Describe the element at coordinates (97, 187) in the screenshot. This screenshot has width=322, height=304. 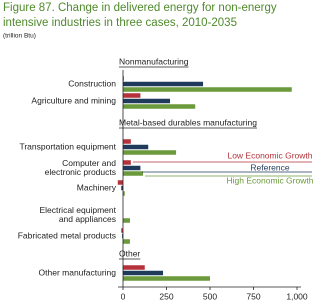
I see `category-label: Machinery` at that location.